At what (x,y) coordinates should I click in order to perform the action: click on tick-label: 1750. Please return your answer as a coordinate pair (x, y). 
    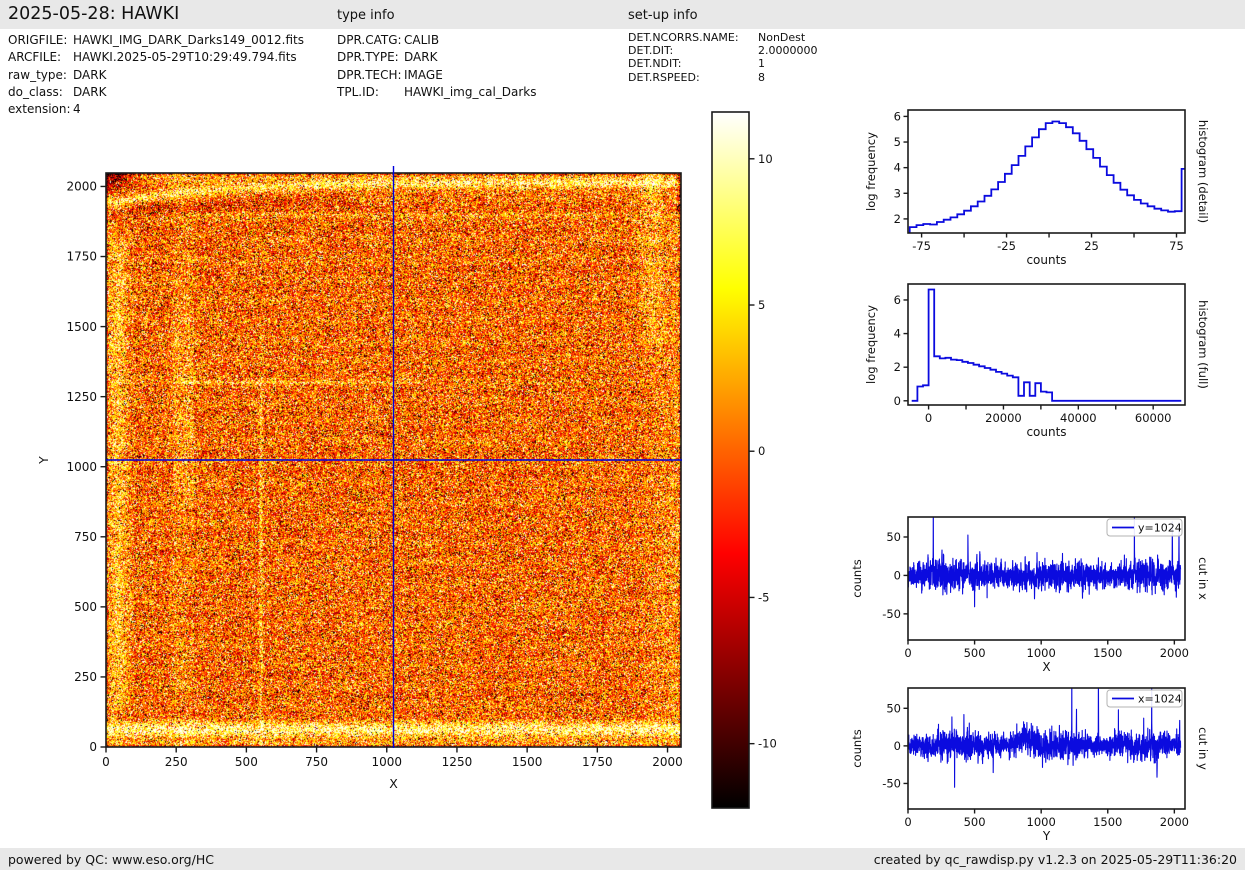
    Looking at the image, I should click on (81, 257).